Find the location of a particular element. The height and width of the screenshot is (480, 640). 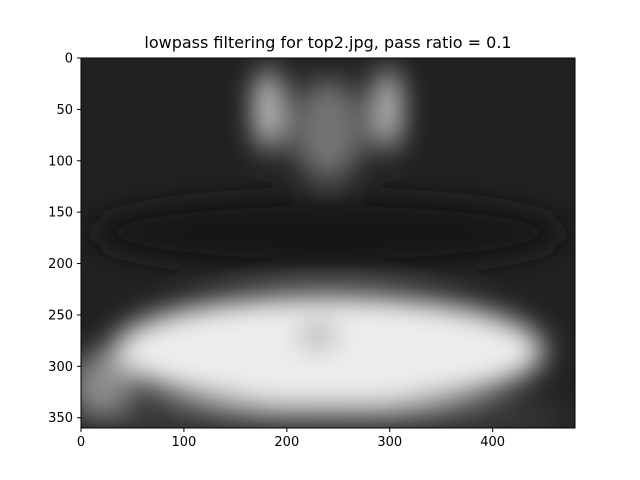

x-tick-label: 100 is located at coordinates (184, 442).